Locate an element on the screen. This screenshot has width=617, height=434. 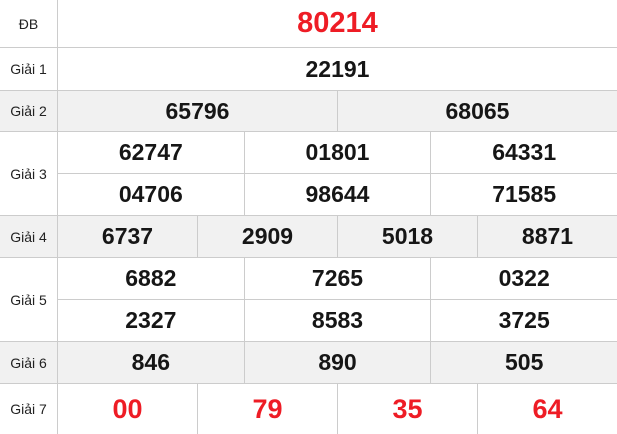
prize-value: 64 is located at coordinates (547, 409).